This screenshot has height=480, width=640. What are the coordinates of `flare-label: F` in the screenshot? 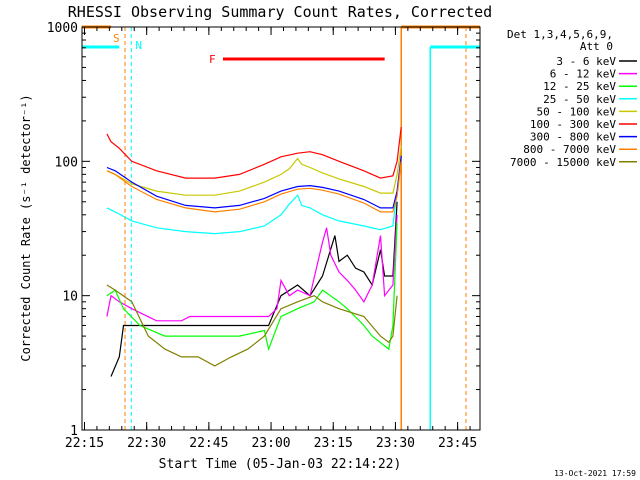 It's located at (212, 59).